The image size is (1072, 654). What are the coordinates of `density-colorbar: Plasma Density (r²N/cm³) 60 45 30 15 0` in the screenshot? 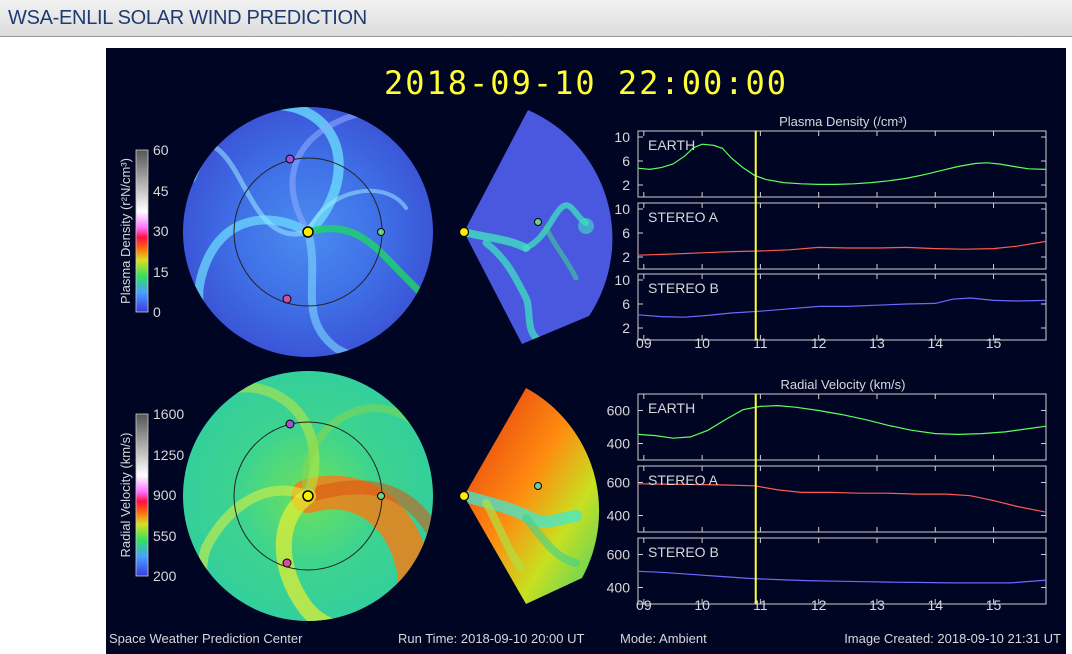 It's located at (143, 231).